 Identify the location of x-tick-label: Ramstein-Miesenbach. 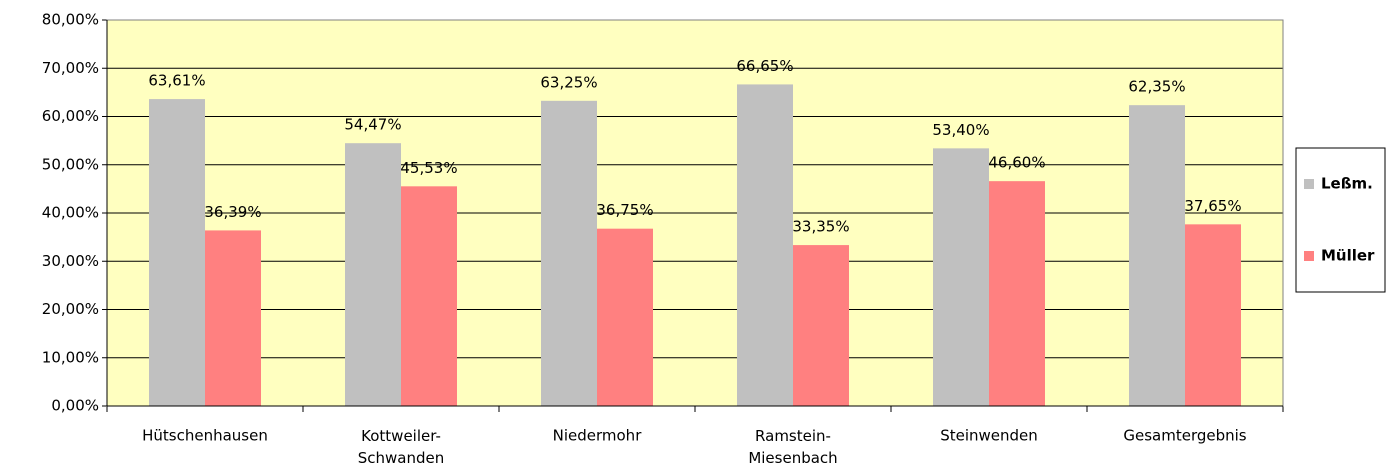
(792, 446).